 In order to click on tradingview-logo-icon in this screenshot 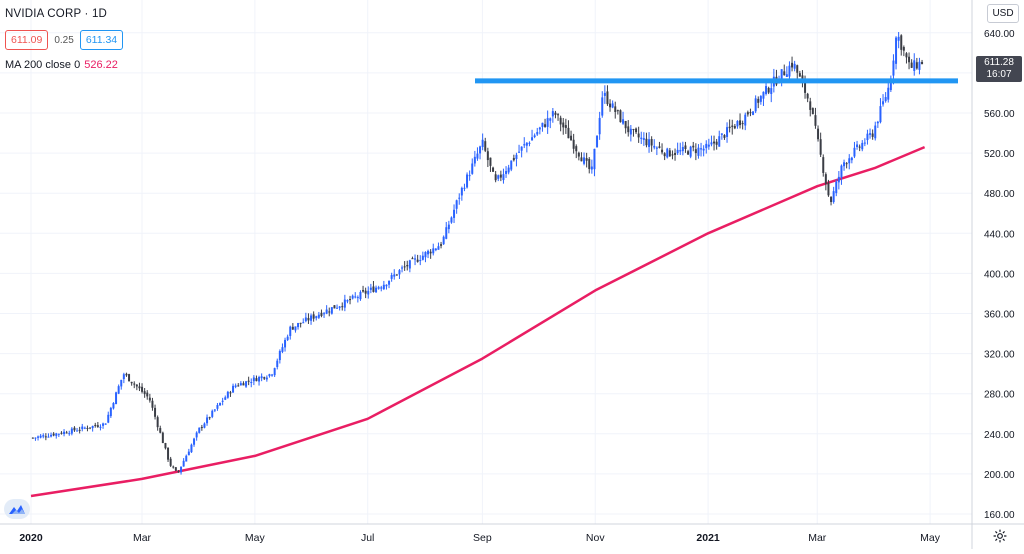, I will do `click(17, 509)`.